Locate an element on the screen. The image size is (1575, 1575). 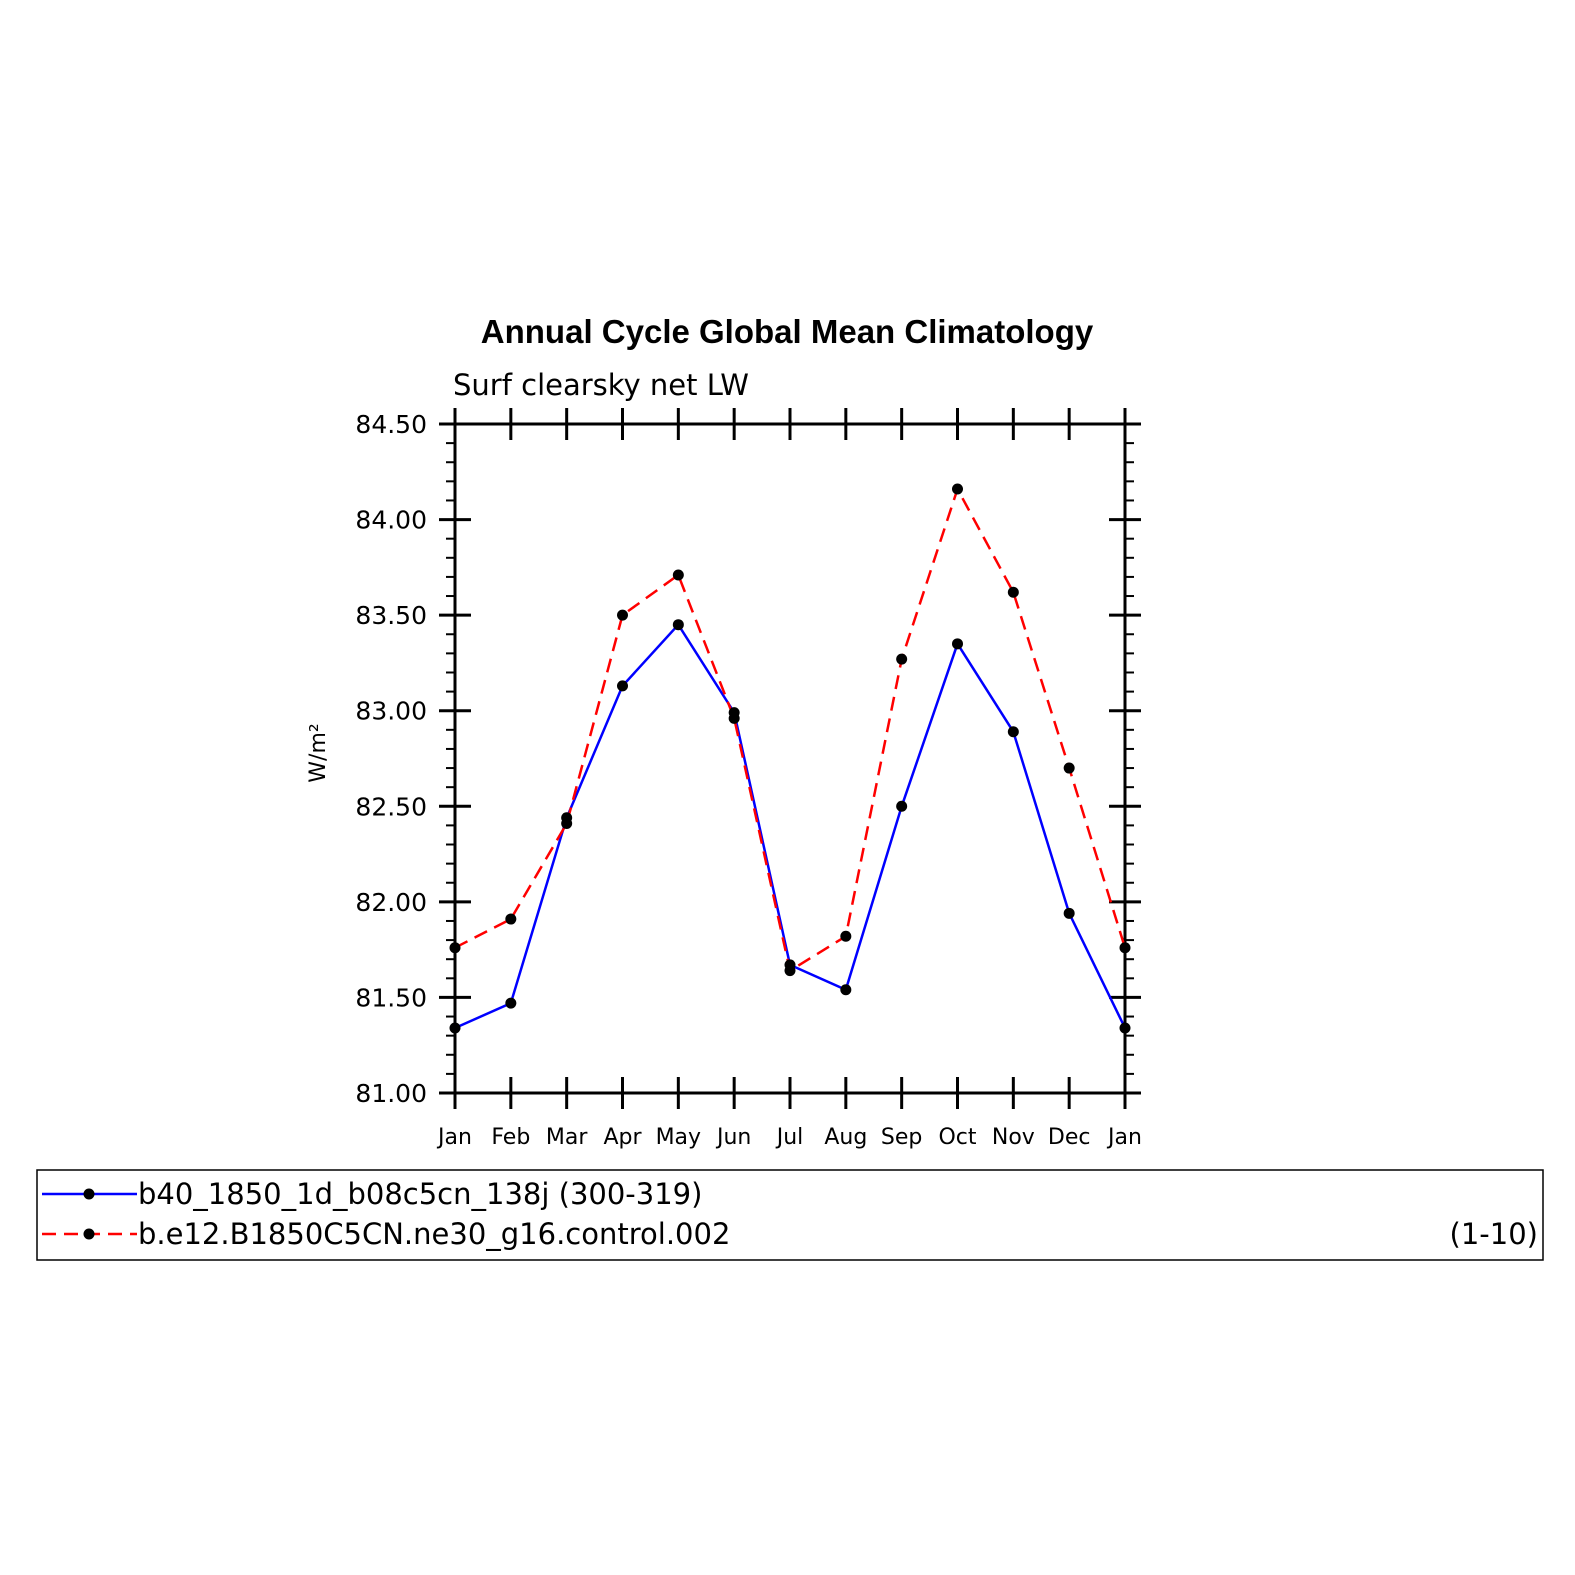
y-tick-label: 83.00 is located at coordinates (391, 711).